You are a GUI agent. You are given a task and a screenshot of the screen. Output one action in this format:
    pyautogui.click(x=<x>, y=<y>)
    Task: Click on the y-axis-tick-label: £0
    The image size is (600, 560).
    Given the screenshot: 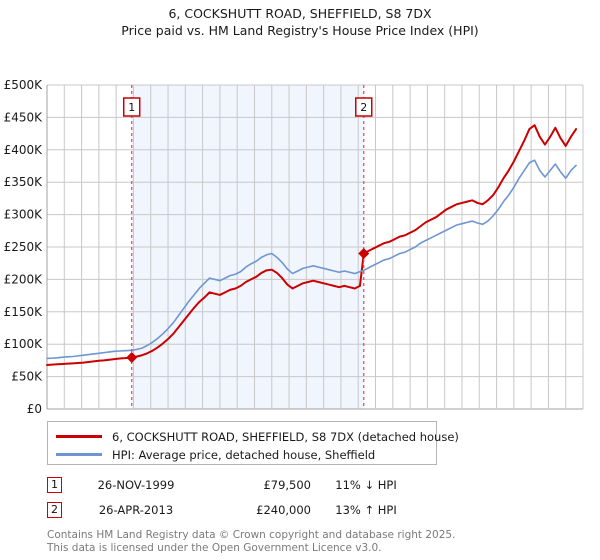 What is the action you would take?
    pyautogui.click(x=34, y=408)
    